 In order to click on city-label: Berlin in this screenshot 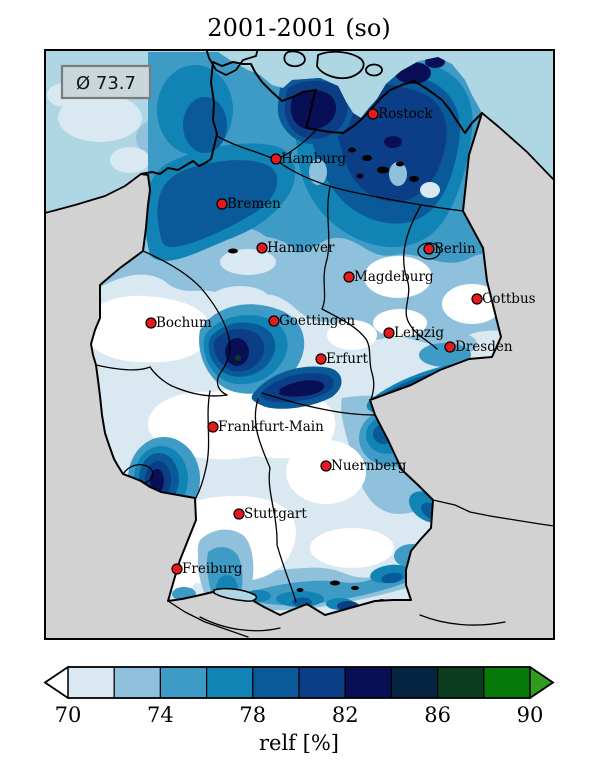, I will do `click(455, 249)`.